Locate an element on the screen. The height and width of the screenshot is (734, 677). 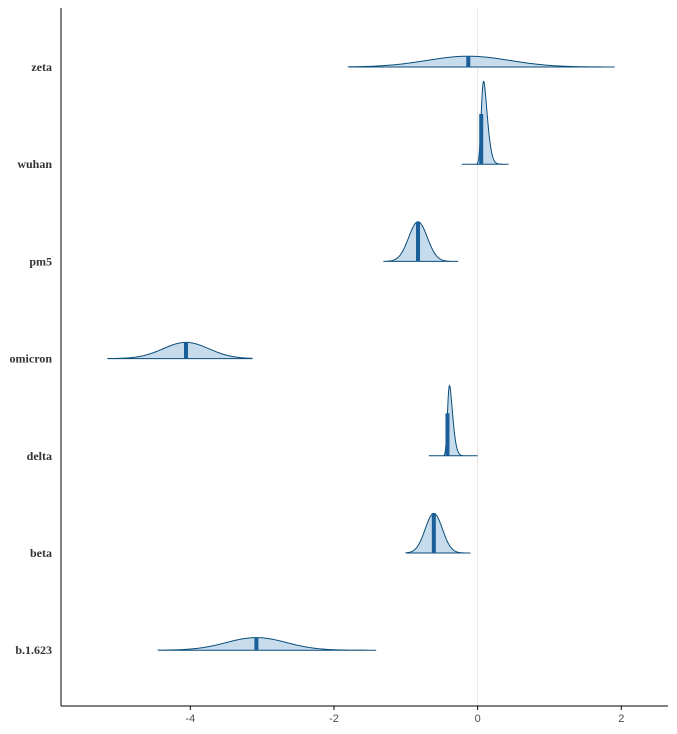
category-label-omicron: omicron is located at coordinates (31, 359).